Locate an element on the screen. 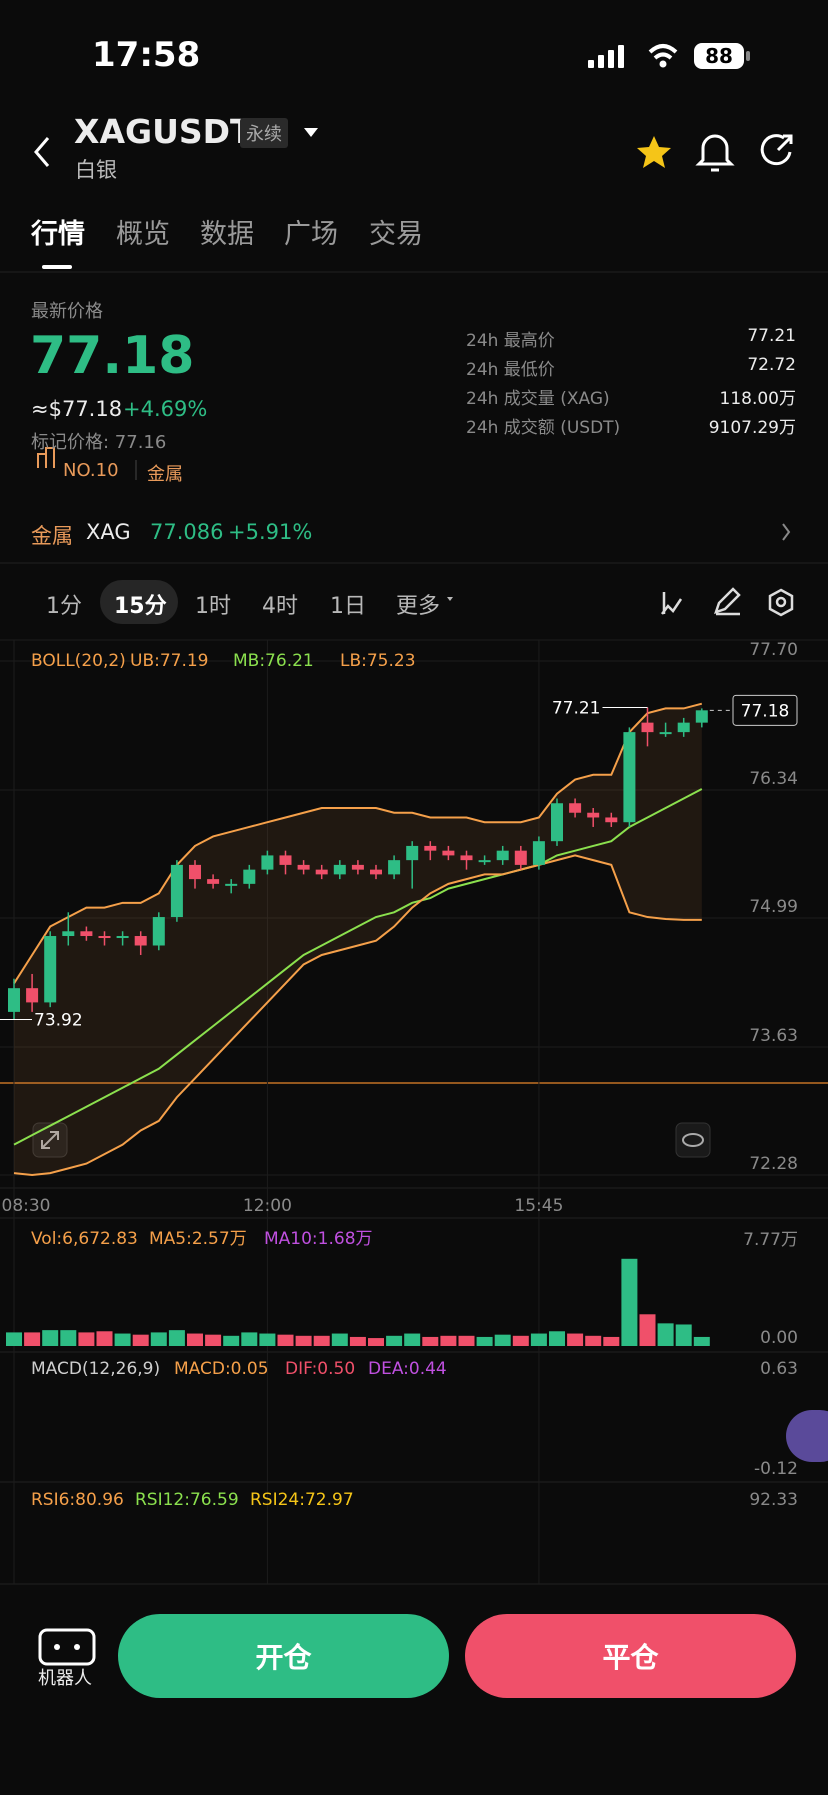  eye-icon is located at coordinates (693, 1140).